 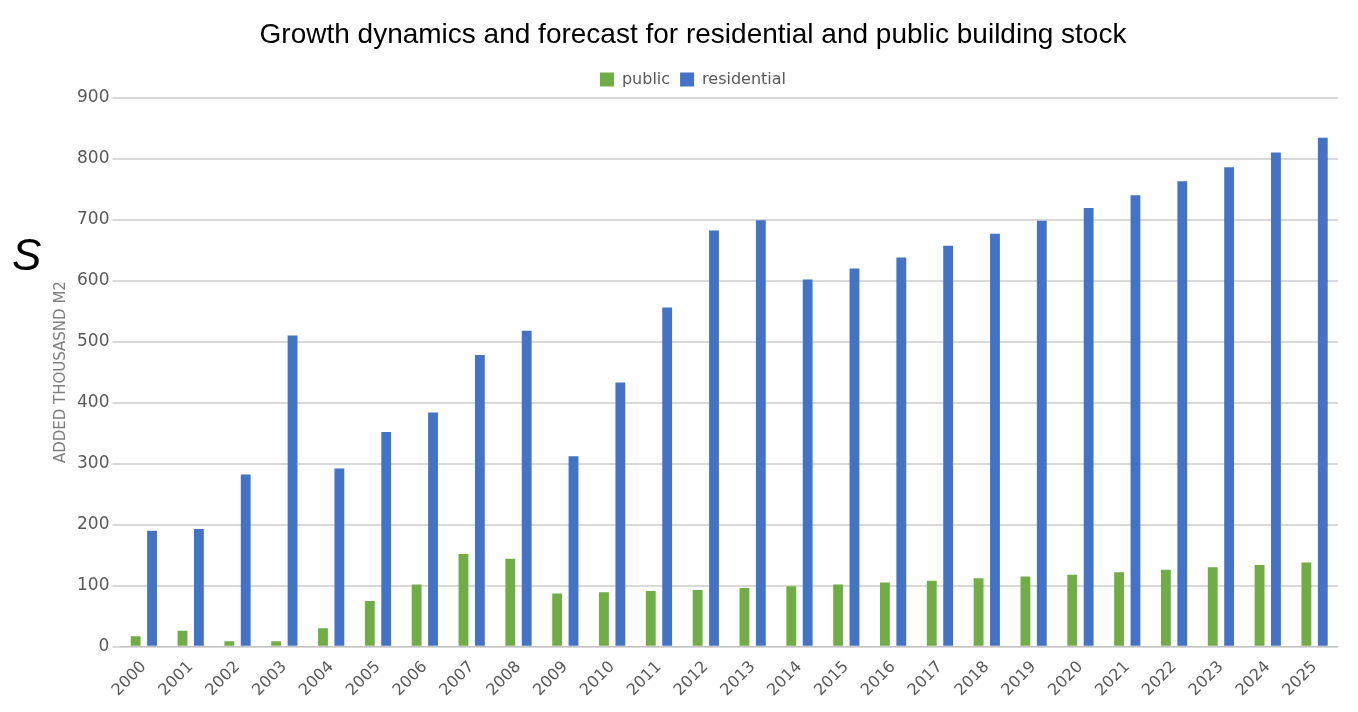 I want to click on y-tick-label: 500, so click(x=93, y=340).